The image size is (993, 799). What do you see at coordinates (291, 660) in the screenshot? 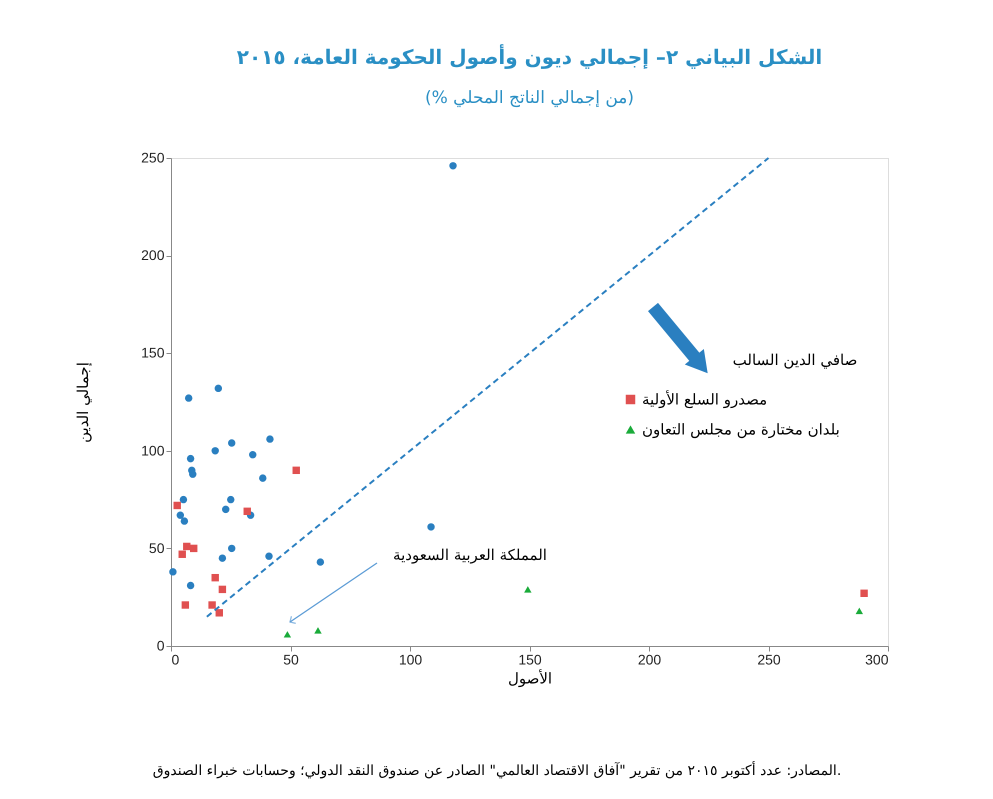
I see `x-tick-label: 50` at bounding box center [291, 660].